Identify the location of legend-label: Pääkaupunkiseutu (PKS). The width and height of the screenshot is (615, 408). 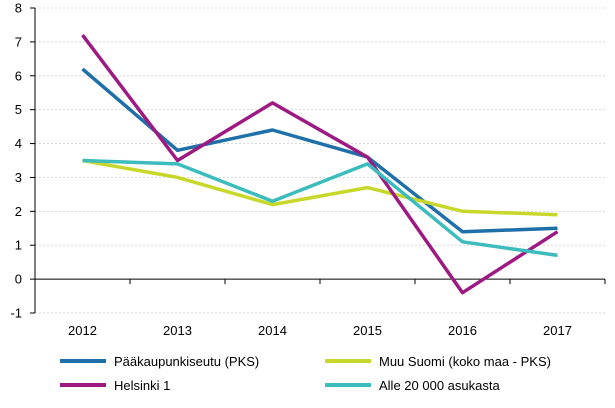
(187, 361).